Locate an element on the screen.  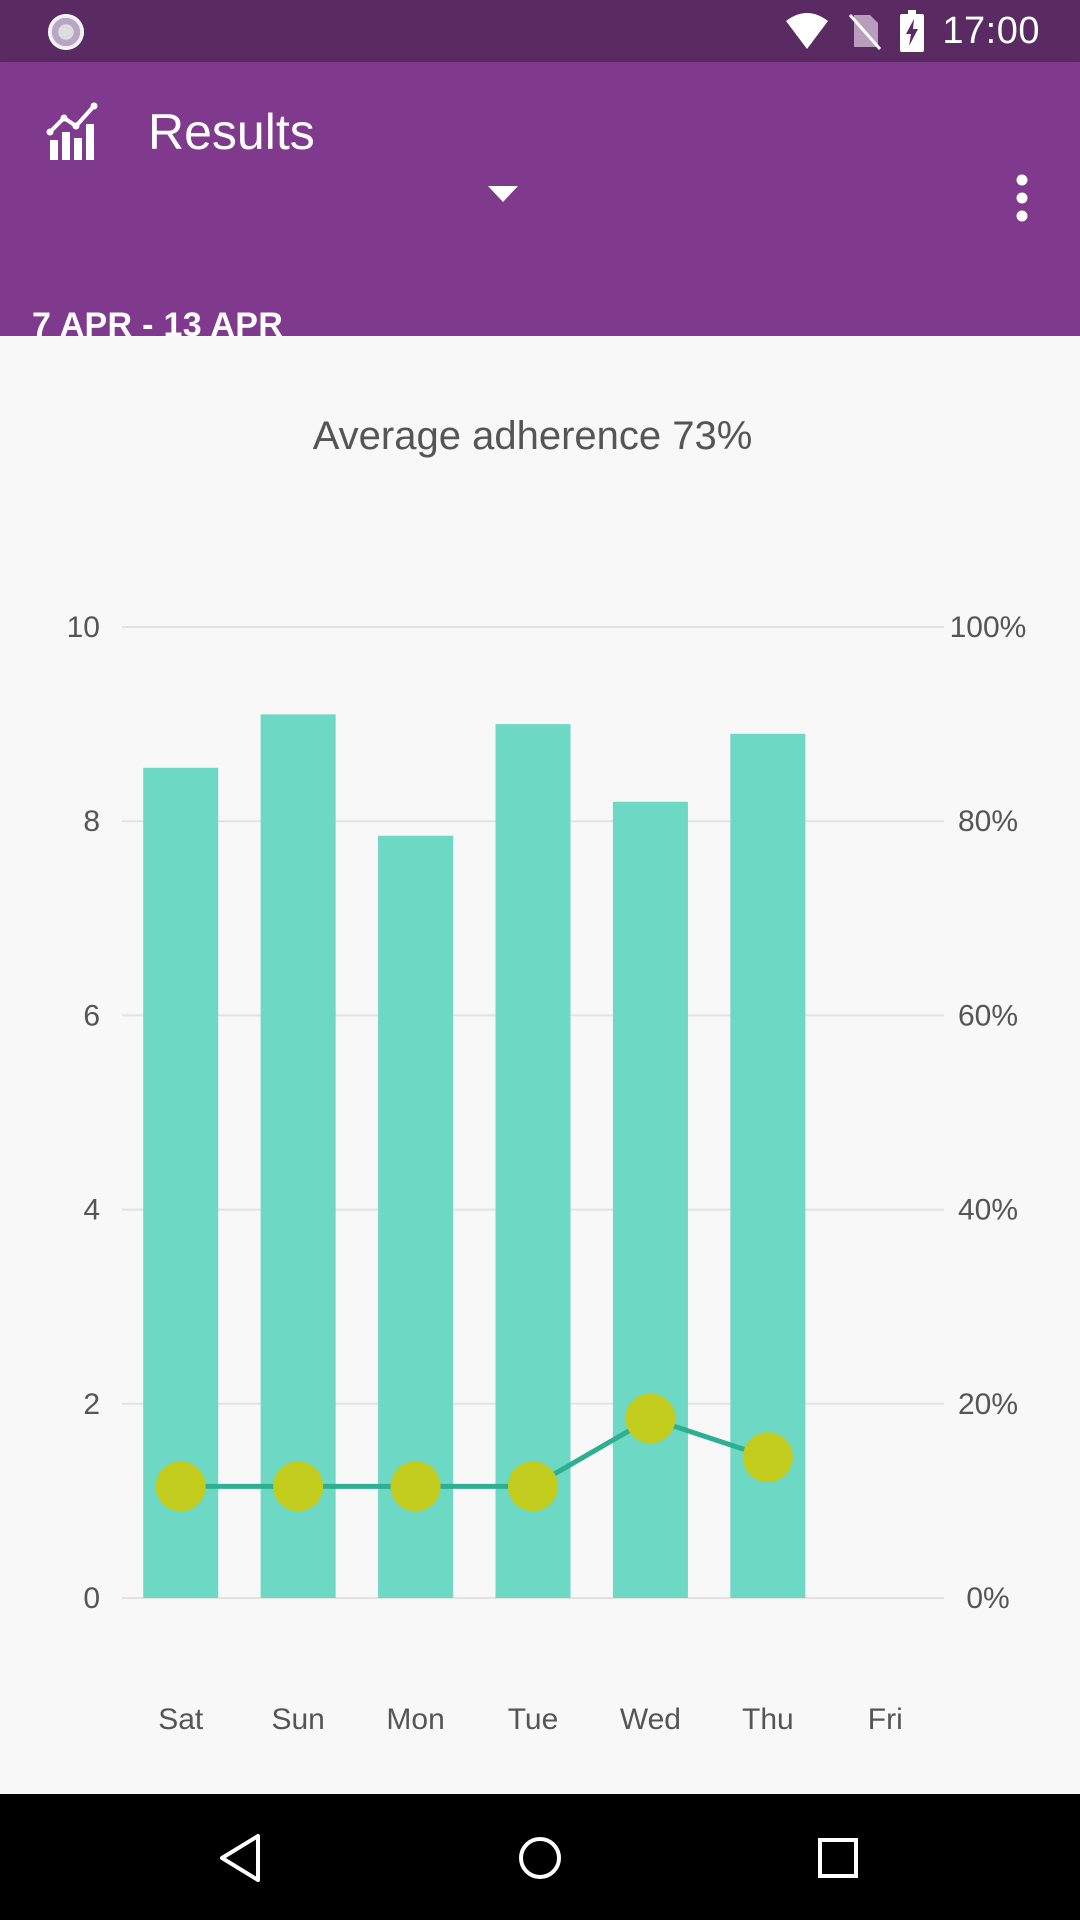
y2-tick-label: 20% is located at coordinates (988, 1404).